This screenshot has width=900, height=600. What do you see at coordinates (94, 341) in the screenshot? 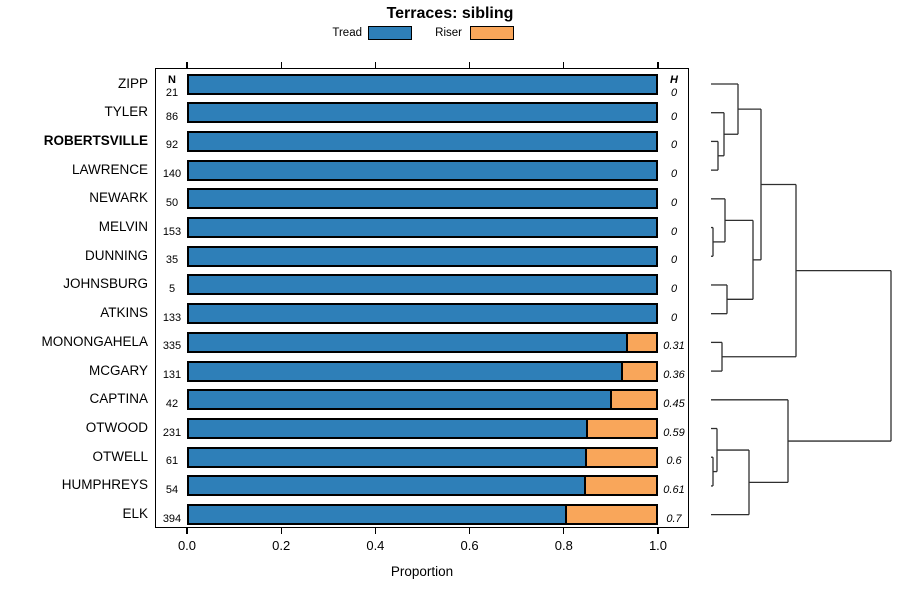
I see `row-label: MONONGAHELA` at bounding box center [94, 341].